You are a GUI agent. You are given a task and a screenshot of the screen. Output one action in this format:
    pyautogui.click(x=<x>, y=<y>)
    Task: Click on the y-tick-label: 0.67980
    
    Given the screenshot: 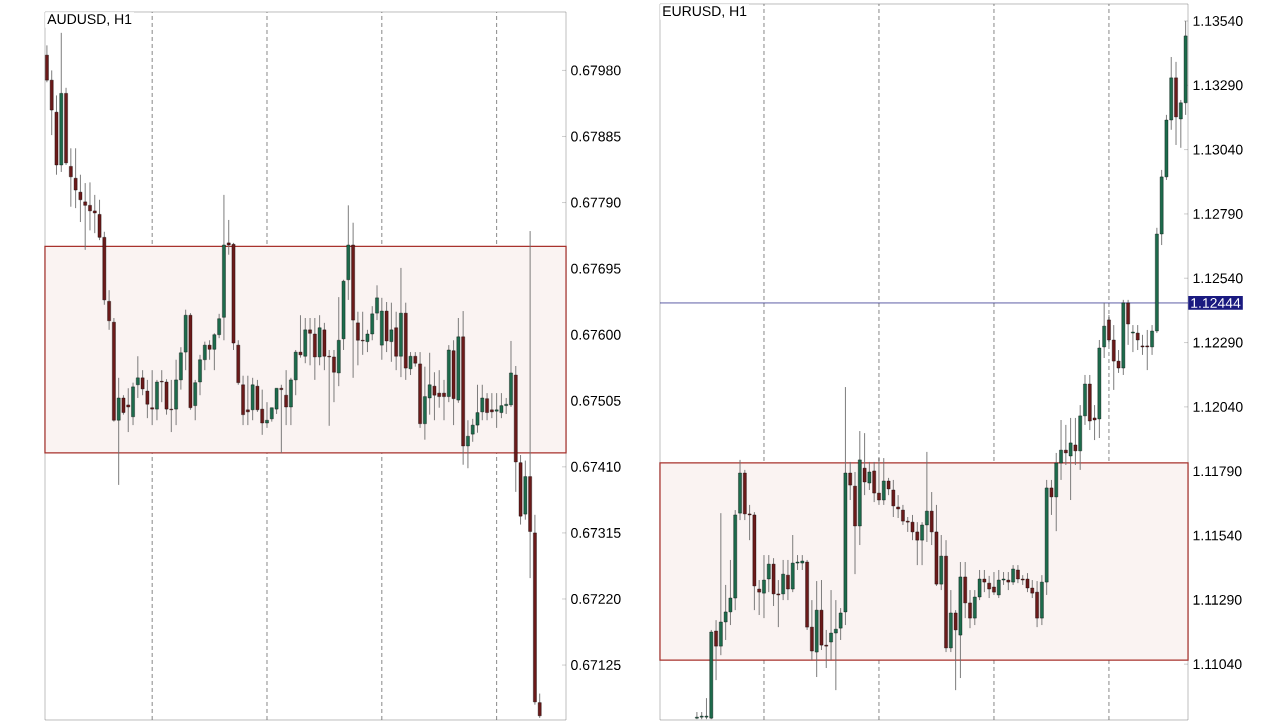 What is the action you would take?
    pyautogui.click(x=596, y=70)
    